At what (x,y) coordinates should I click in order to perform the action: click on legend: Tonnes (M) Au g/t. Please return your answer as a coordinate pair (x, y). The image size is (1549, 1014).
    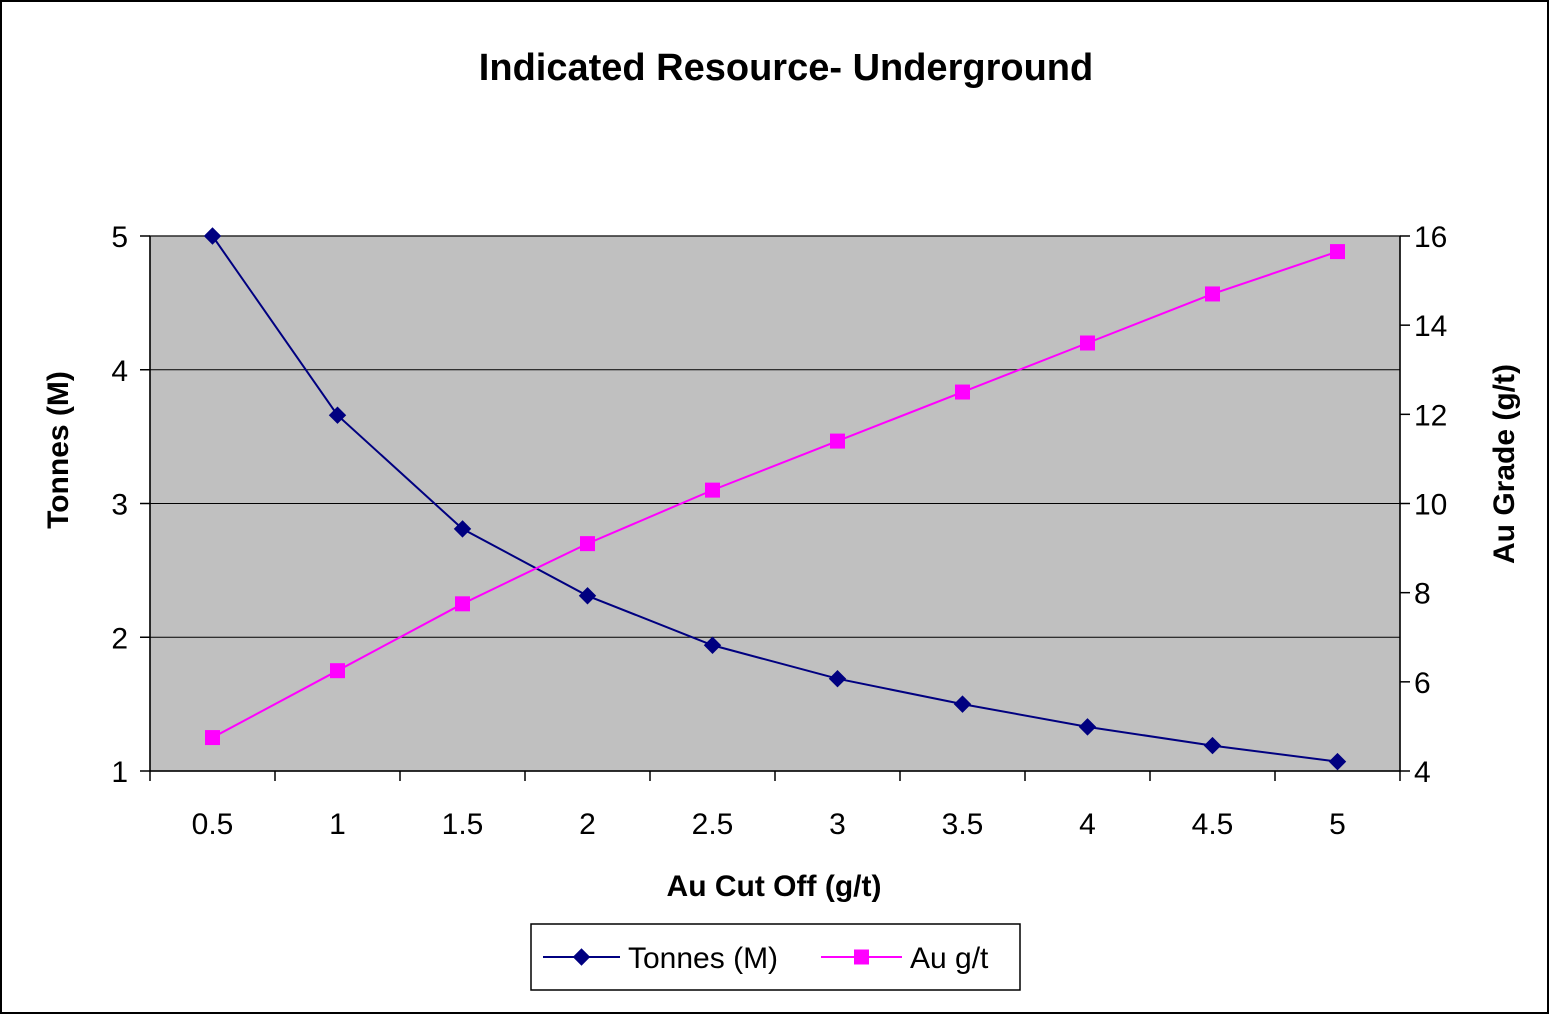
    Looking at the image, I should click on (775, 957).